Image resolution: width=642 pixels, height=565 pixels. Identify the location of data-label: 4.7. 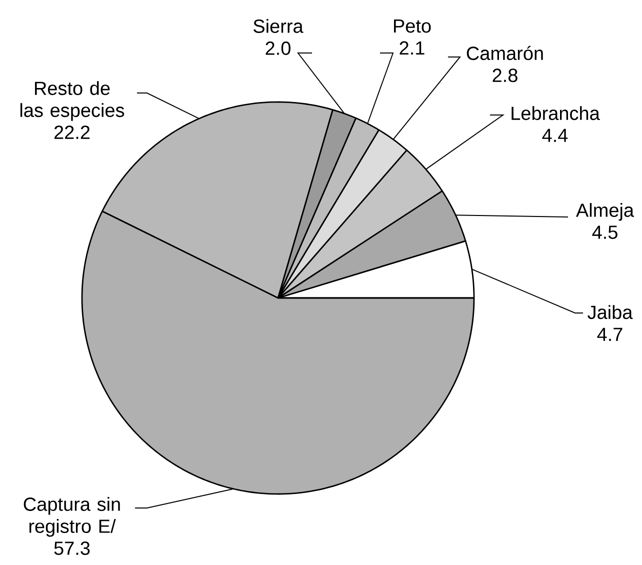
(609, 334).